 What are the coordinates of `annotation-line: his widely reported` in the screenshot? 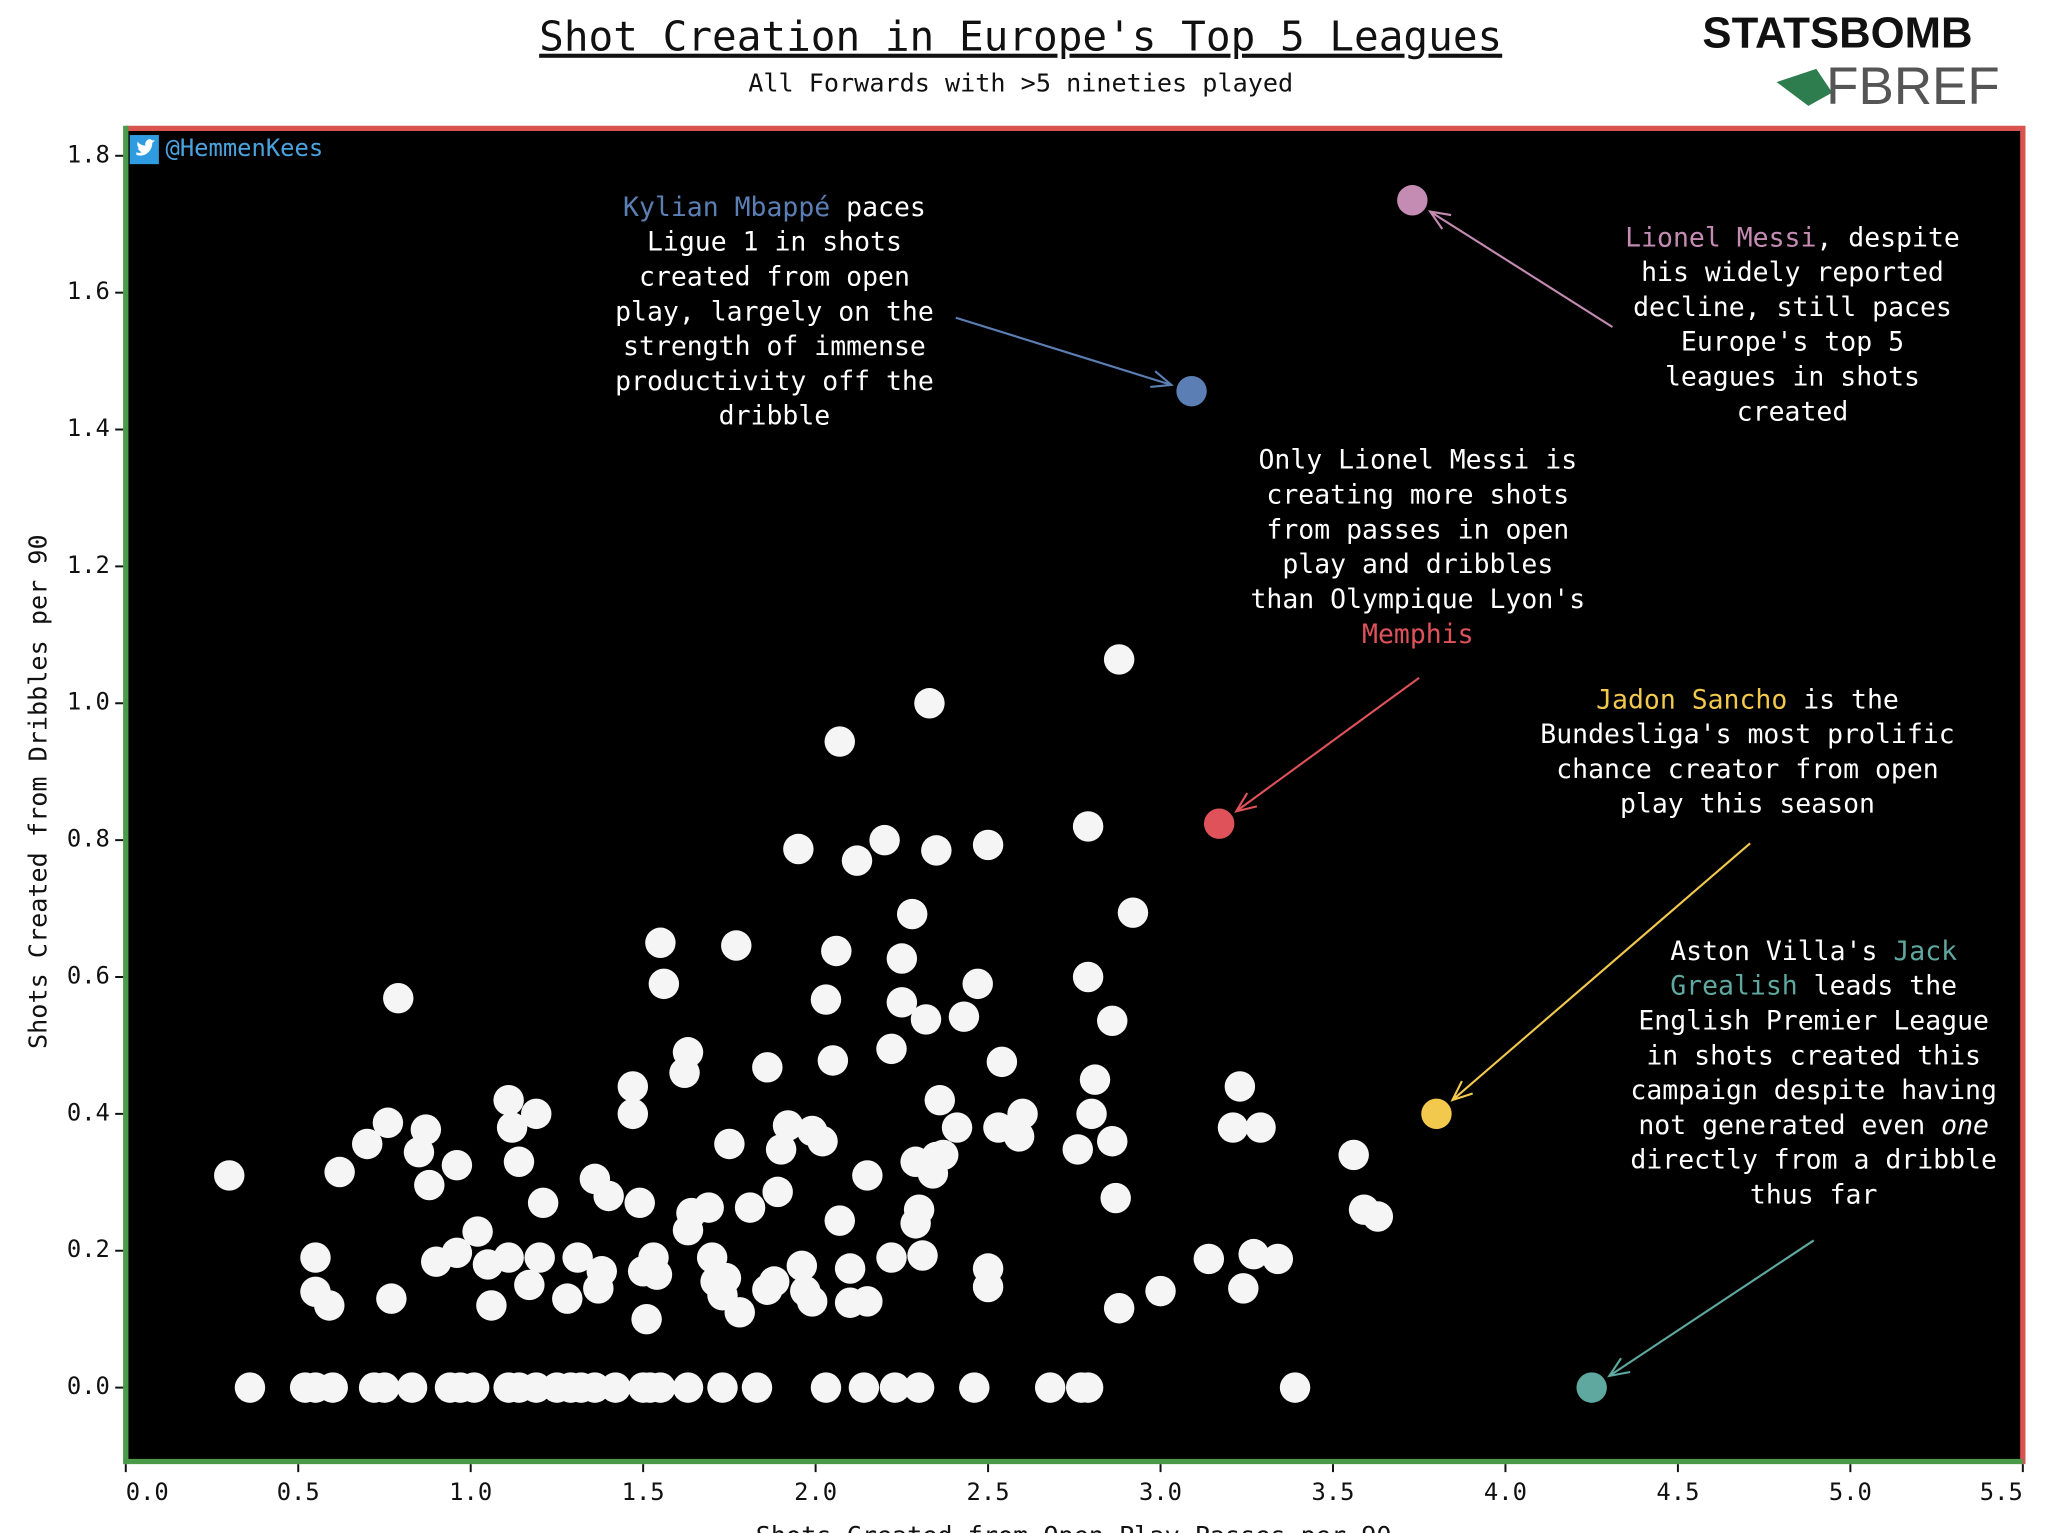 It's located at (1792, 272).